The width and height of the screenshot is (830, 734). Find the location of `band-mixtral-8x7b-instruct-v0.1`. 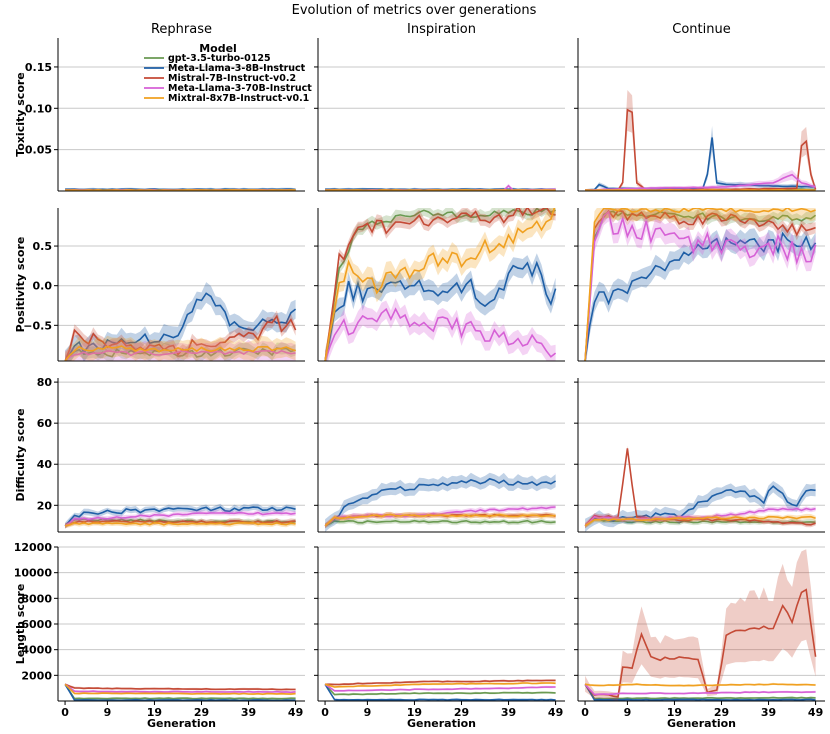

band-mixtral-8x7b-instruct-v0.1 is located at coordinates (180, 348).